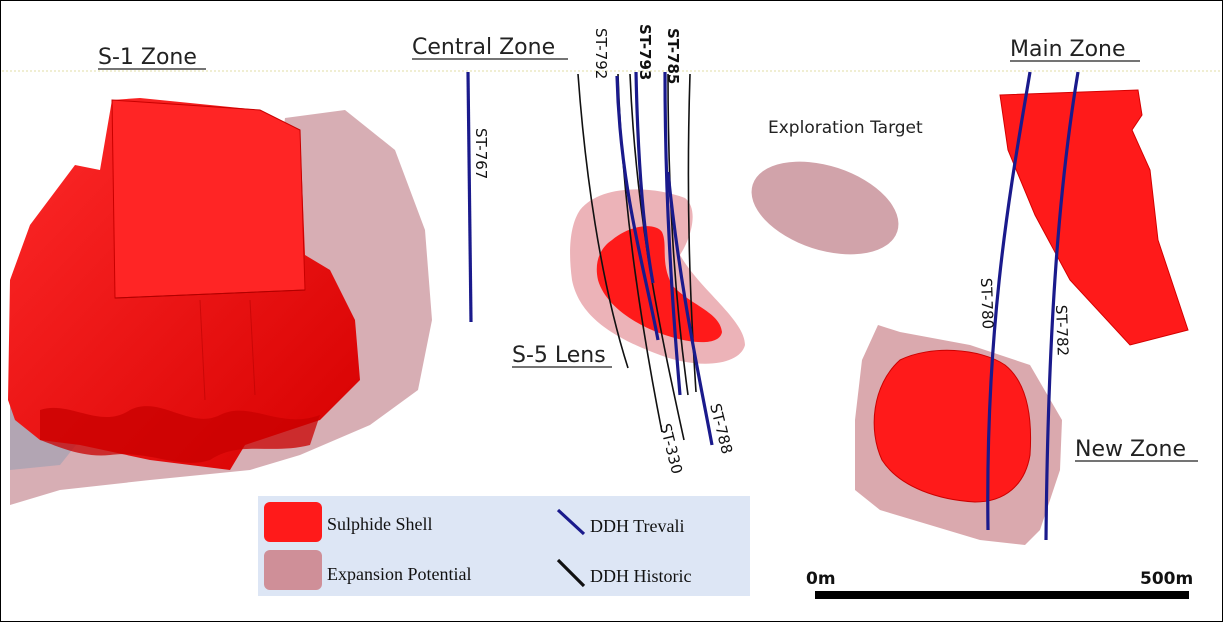 The height and width of the screenshot is (622, 1223). What do you see at coordinates (571, 522) in the screenshot?
I see `legend-line-trevali` at bounding box center [571, 522].